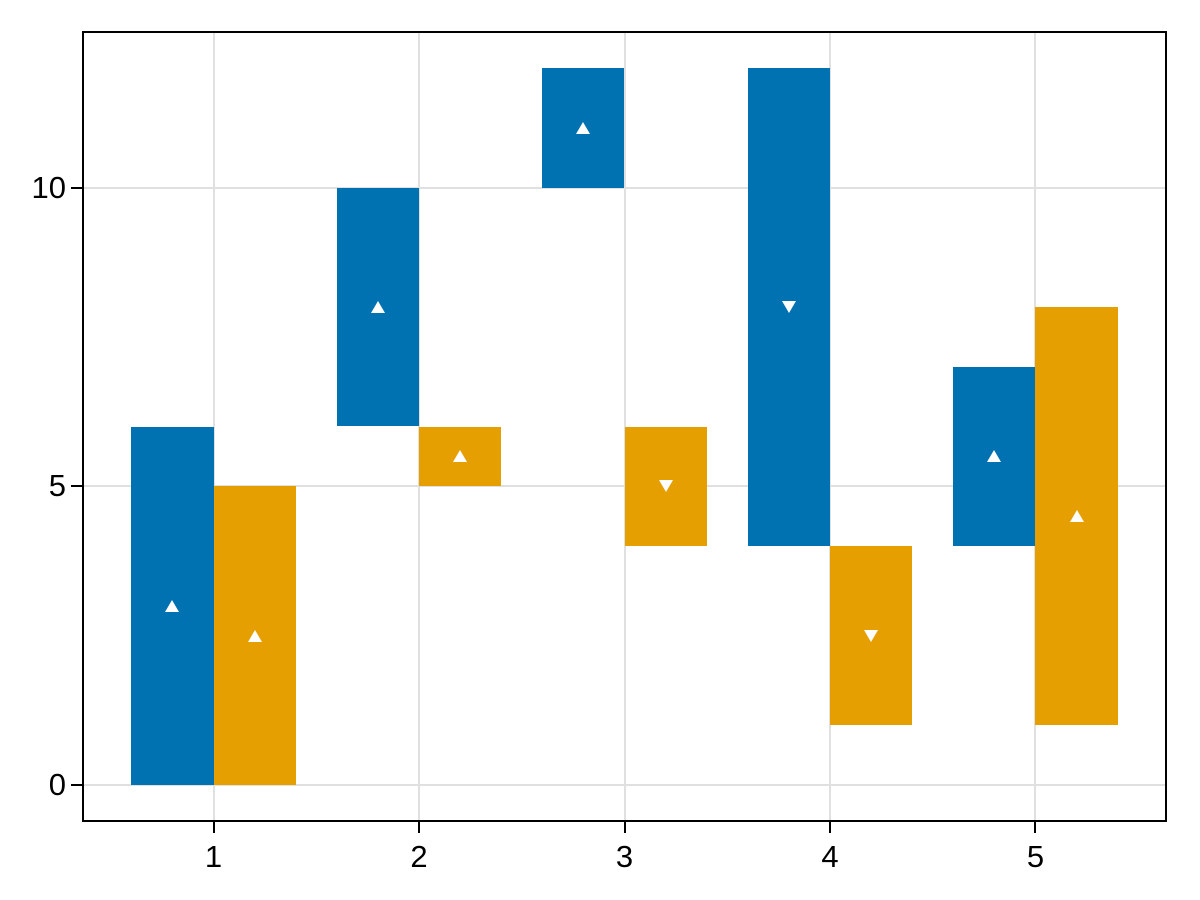  Describe the element at coordinates (624, 856) in the screenshot. I see `x-tick-label: 3` at that location.